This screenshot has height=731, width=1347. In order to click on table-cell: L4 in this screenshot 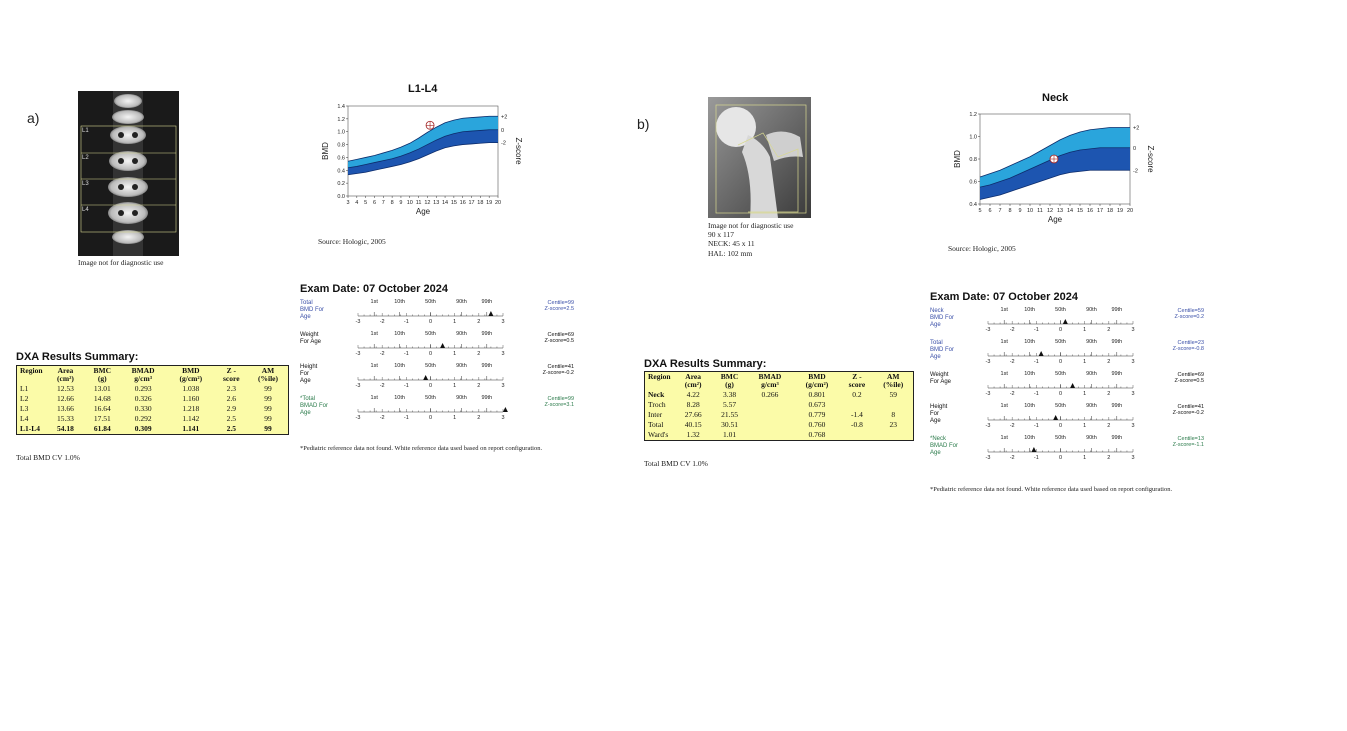, I will do `click(24, 418)`.